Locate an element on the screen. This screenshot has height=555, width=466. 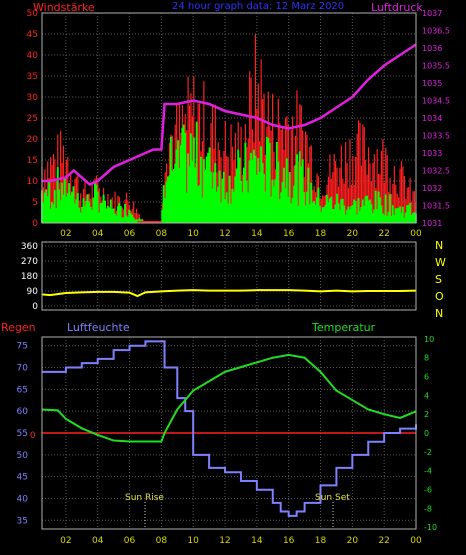
rain-axis-title: Regen is located at coordinates (18, 327).